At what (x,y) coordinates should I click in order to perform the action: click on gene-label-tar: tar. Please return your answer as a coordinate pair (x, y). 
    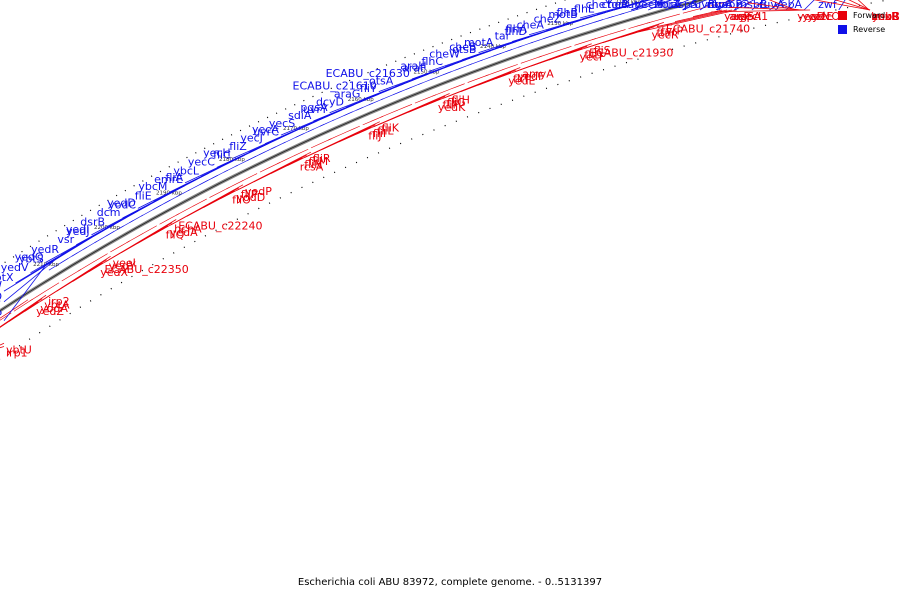
    Looking at the image, I should click on (503, 36).